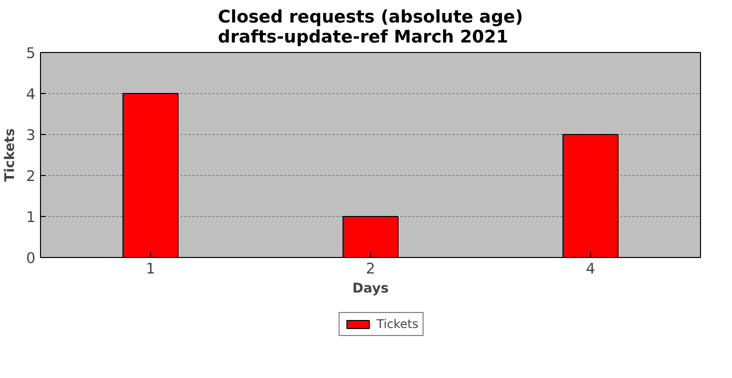 The width and height of the screenshot is (732, 378). I want to click on x-tick-label: 4, so click(591, 269).